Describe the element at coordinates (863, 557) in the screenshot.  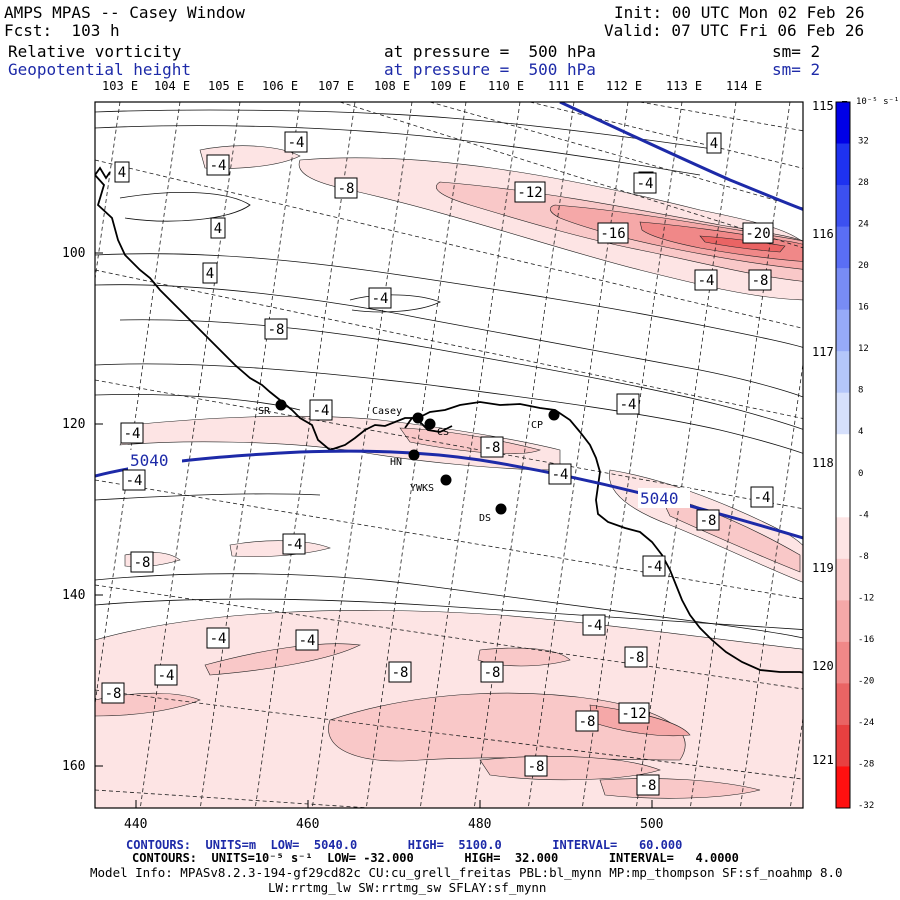
I see `colorbar-tick-label: -8` at that location.